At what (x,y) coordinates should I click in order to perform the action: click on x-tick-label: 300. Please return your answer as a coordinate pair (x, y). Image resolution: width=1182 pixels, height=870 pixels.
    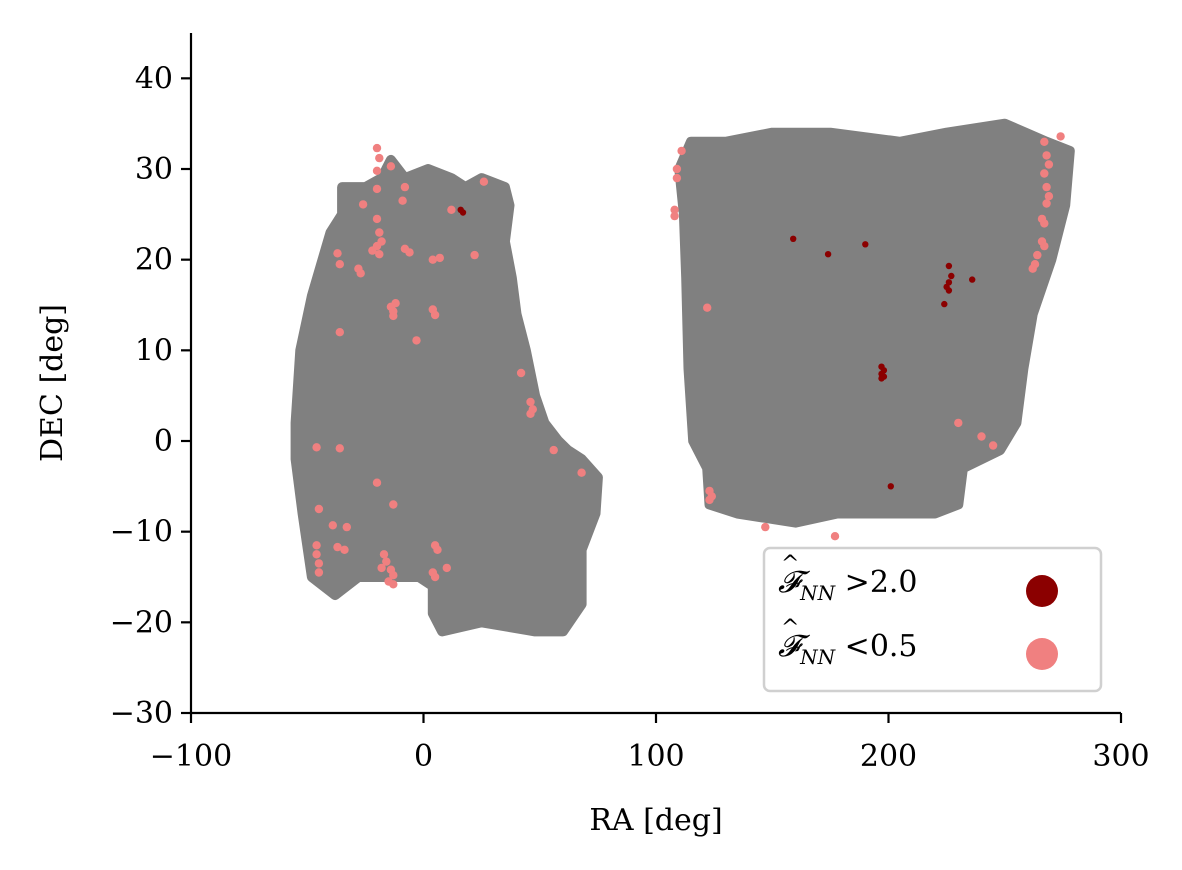
    Looking at the image, I should click on (1120, 756).